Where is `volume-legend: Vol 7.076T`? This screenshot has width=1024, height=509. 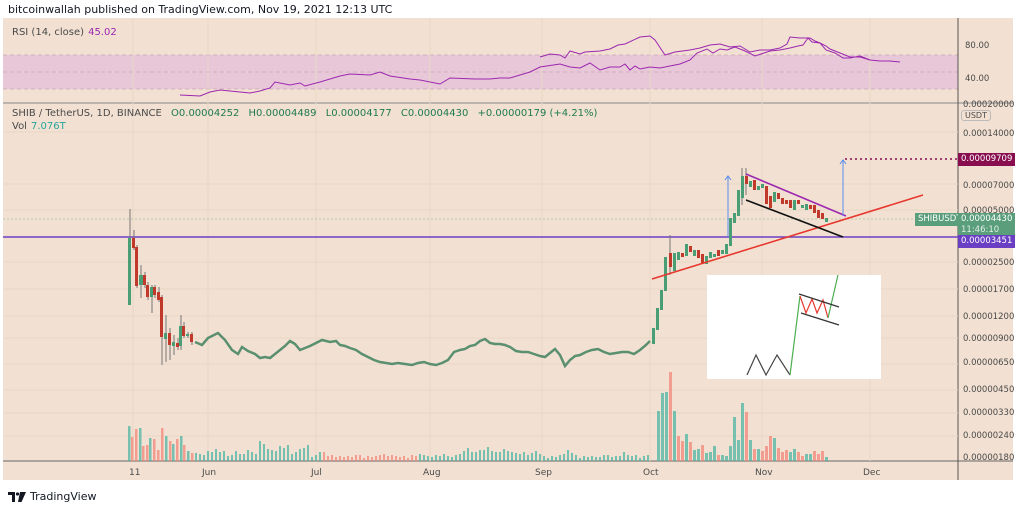 volume-legend: Vol 7.076T is located at coordinates (39, 126).